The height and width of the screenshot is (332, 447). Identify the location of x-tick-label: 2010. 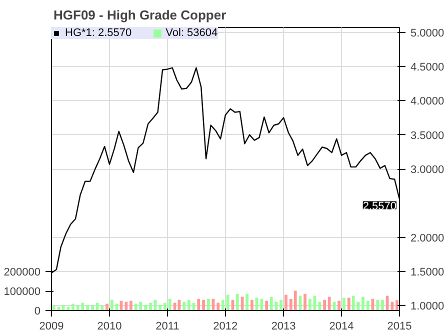
(109, 326).